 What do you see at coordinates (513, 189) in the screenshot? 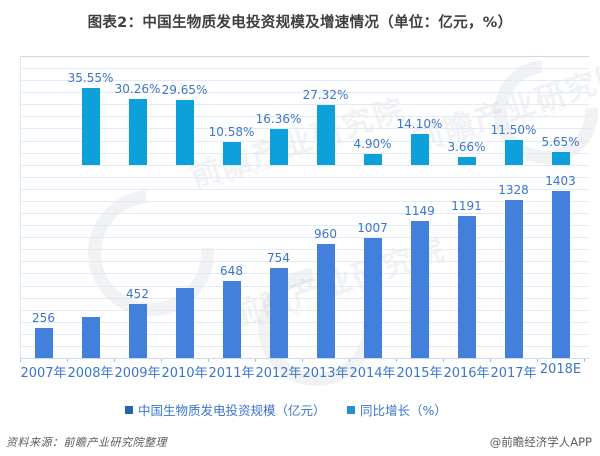
I see `investment-bar-label: 1328` at bounding box center [513, 189].